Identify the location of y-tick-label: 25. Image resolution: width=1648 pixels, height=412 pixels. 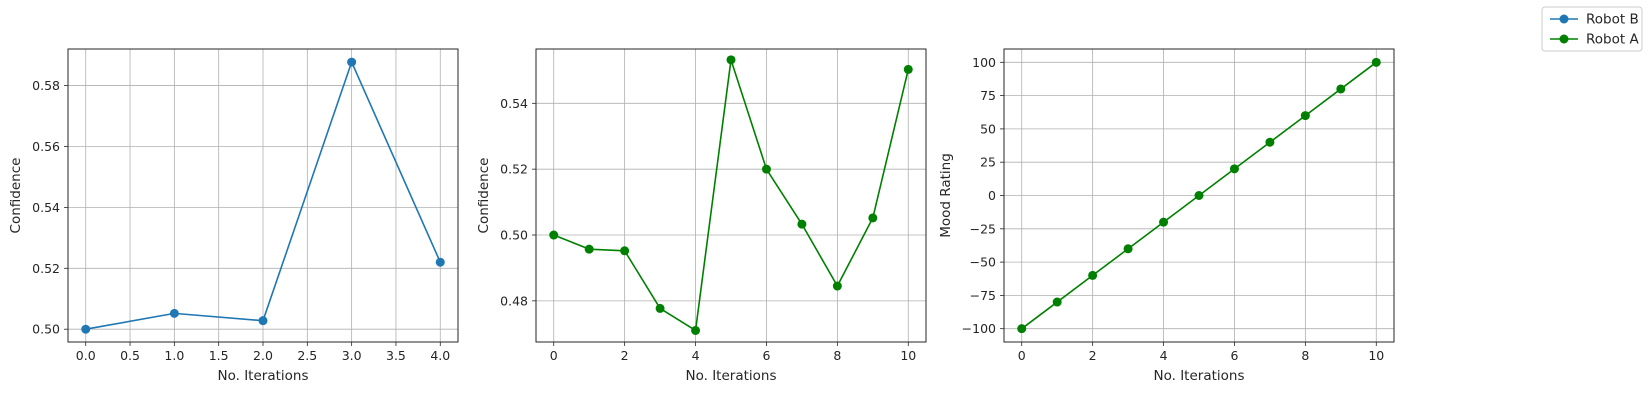
(988, 162).